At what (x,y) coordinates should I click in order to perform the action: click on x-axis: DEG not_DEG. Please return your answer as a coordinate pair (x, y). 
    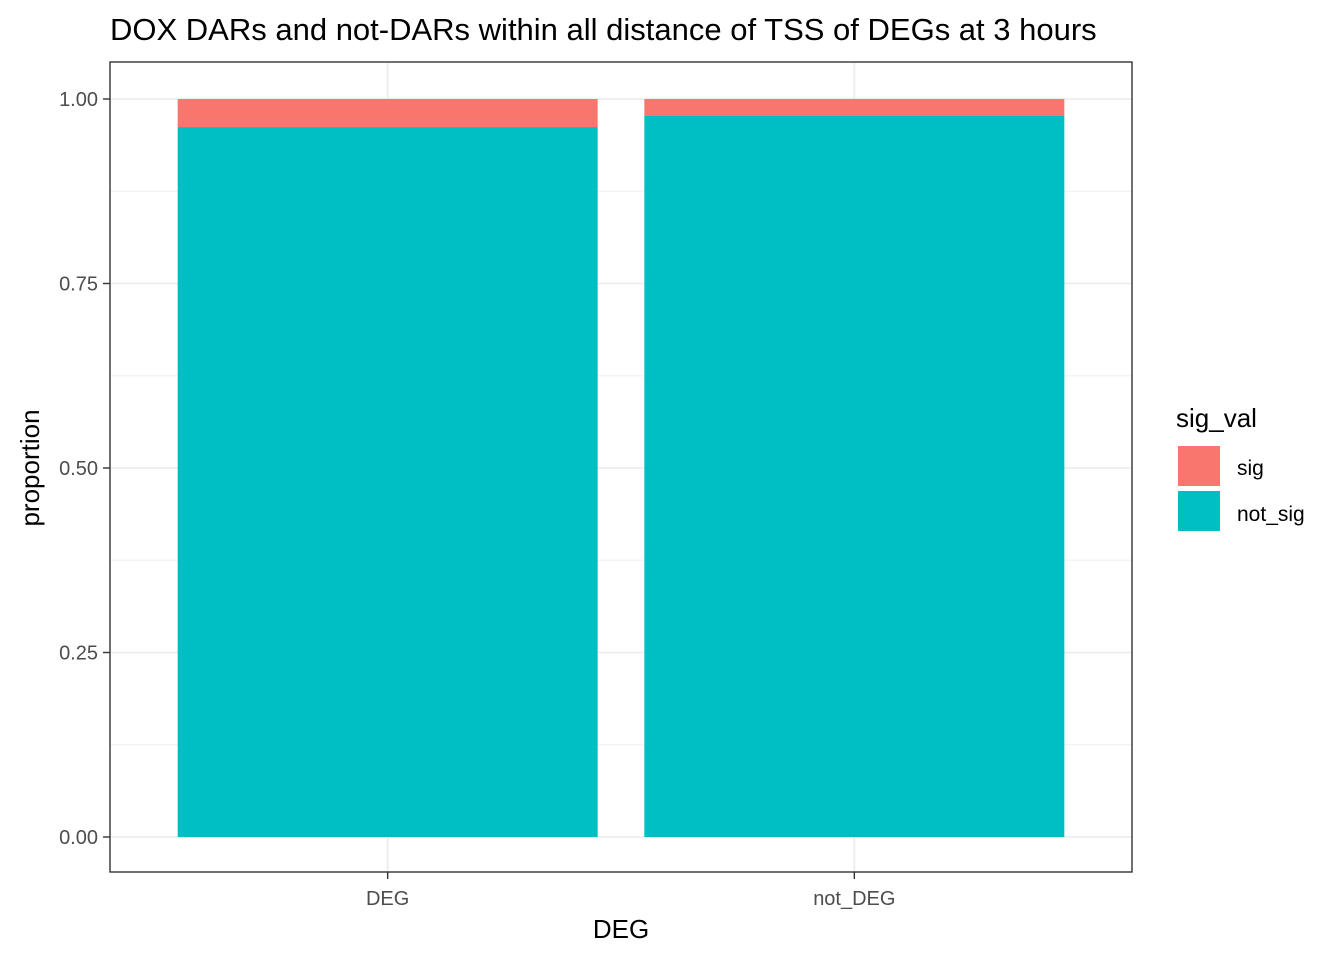
    Looking at the image, I should click on (630, 891).